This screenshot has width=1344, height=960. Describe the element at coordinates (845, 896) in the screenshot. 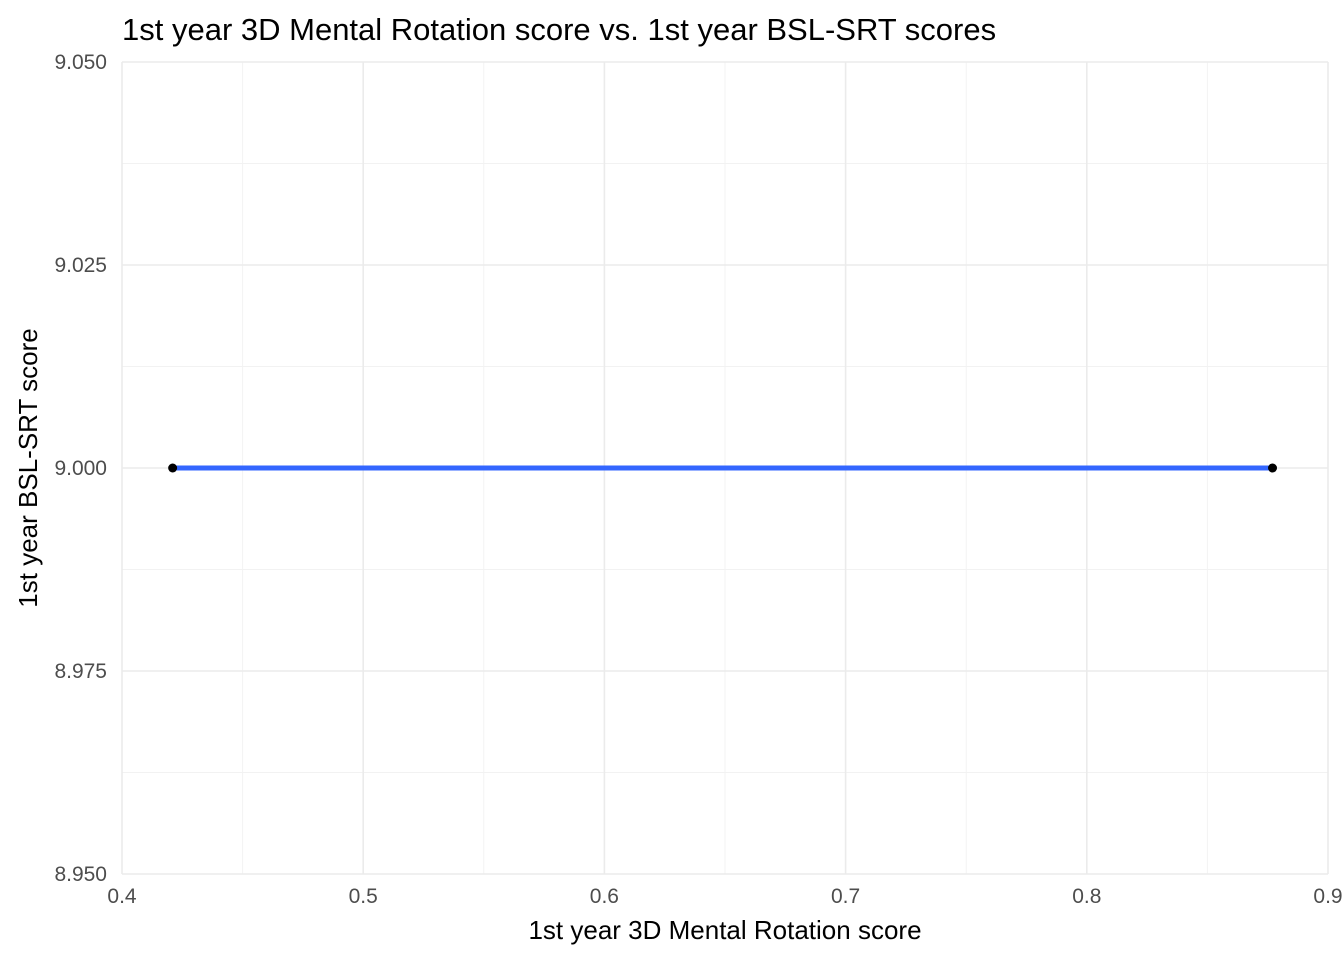

I see `x-tick-label: 0.7` at that location.